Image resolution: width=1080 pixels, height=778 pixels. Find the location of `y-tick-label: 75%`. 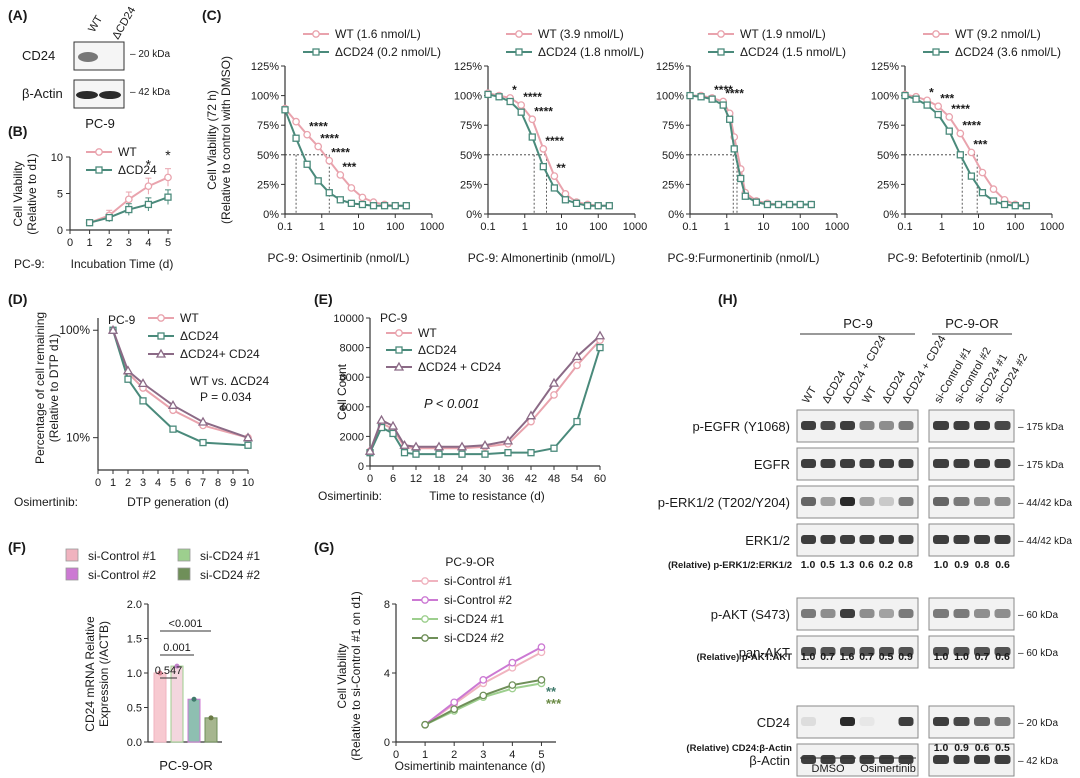

y-tick-label: 75% is located at coordinates (888, 126).